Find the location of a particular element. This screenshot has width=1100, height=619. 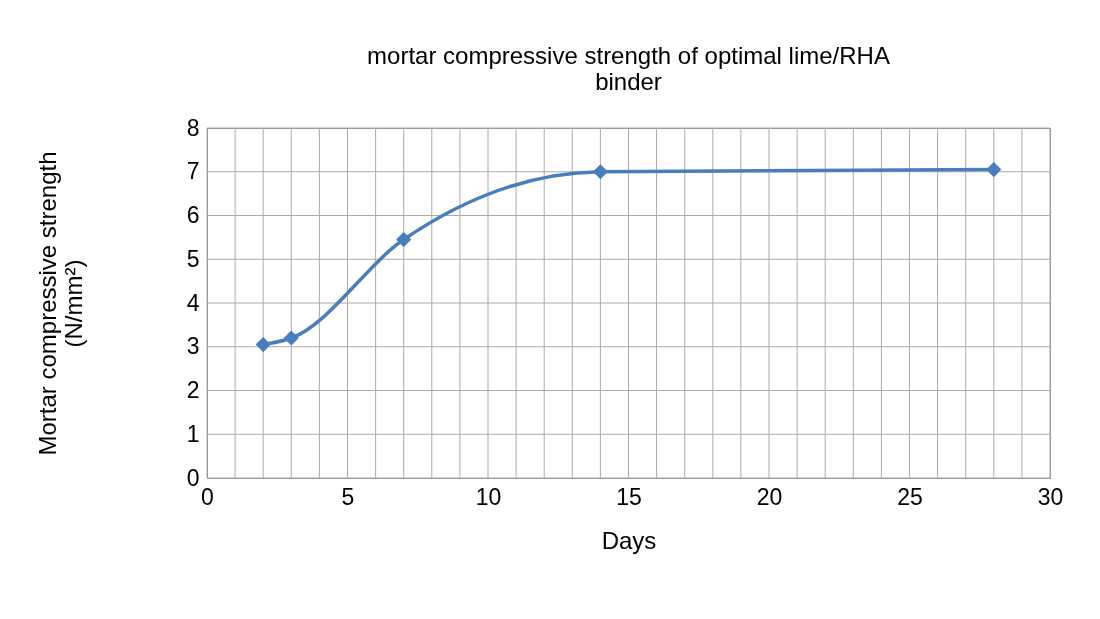

y-tick-label: 0 is located at coordinates (193, 477).